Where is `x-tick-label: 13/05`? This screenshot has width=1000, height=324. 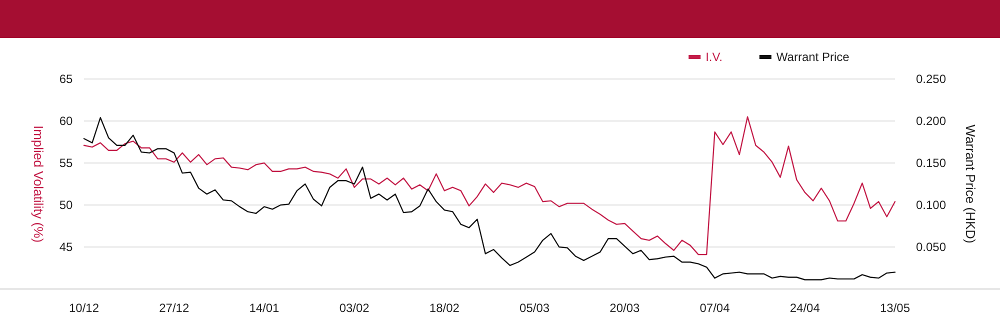 x-tick-label: 13/05 is located at coordinates (895, 308).